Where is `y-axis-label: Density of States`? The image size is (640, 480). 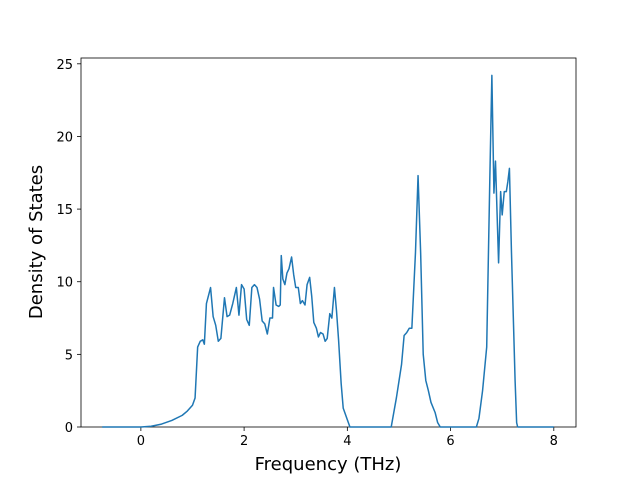
y-axis-label: Density of States is located at coordinates (36, 242).